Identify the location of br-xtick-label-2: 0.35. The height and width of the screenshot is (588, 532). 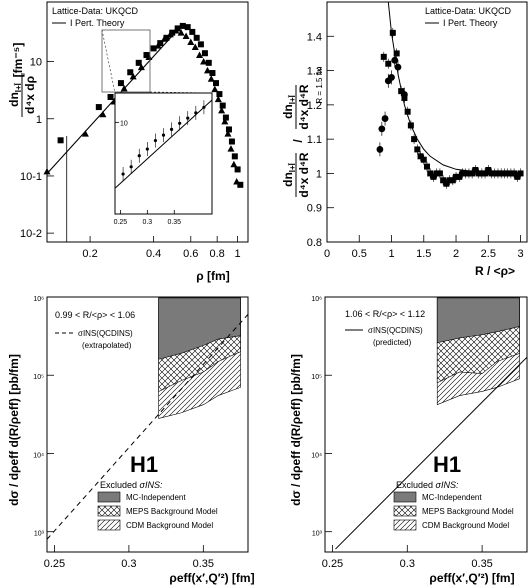
(481, 564).